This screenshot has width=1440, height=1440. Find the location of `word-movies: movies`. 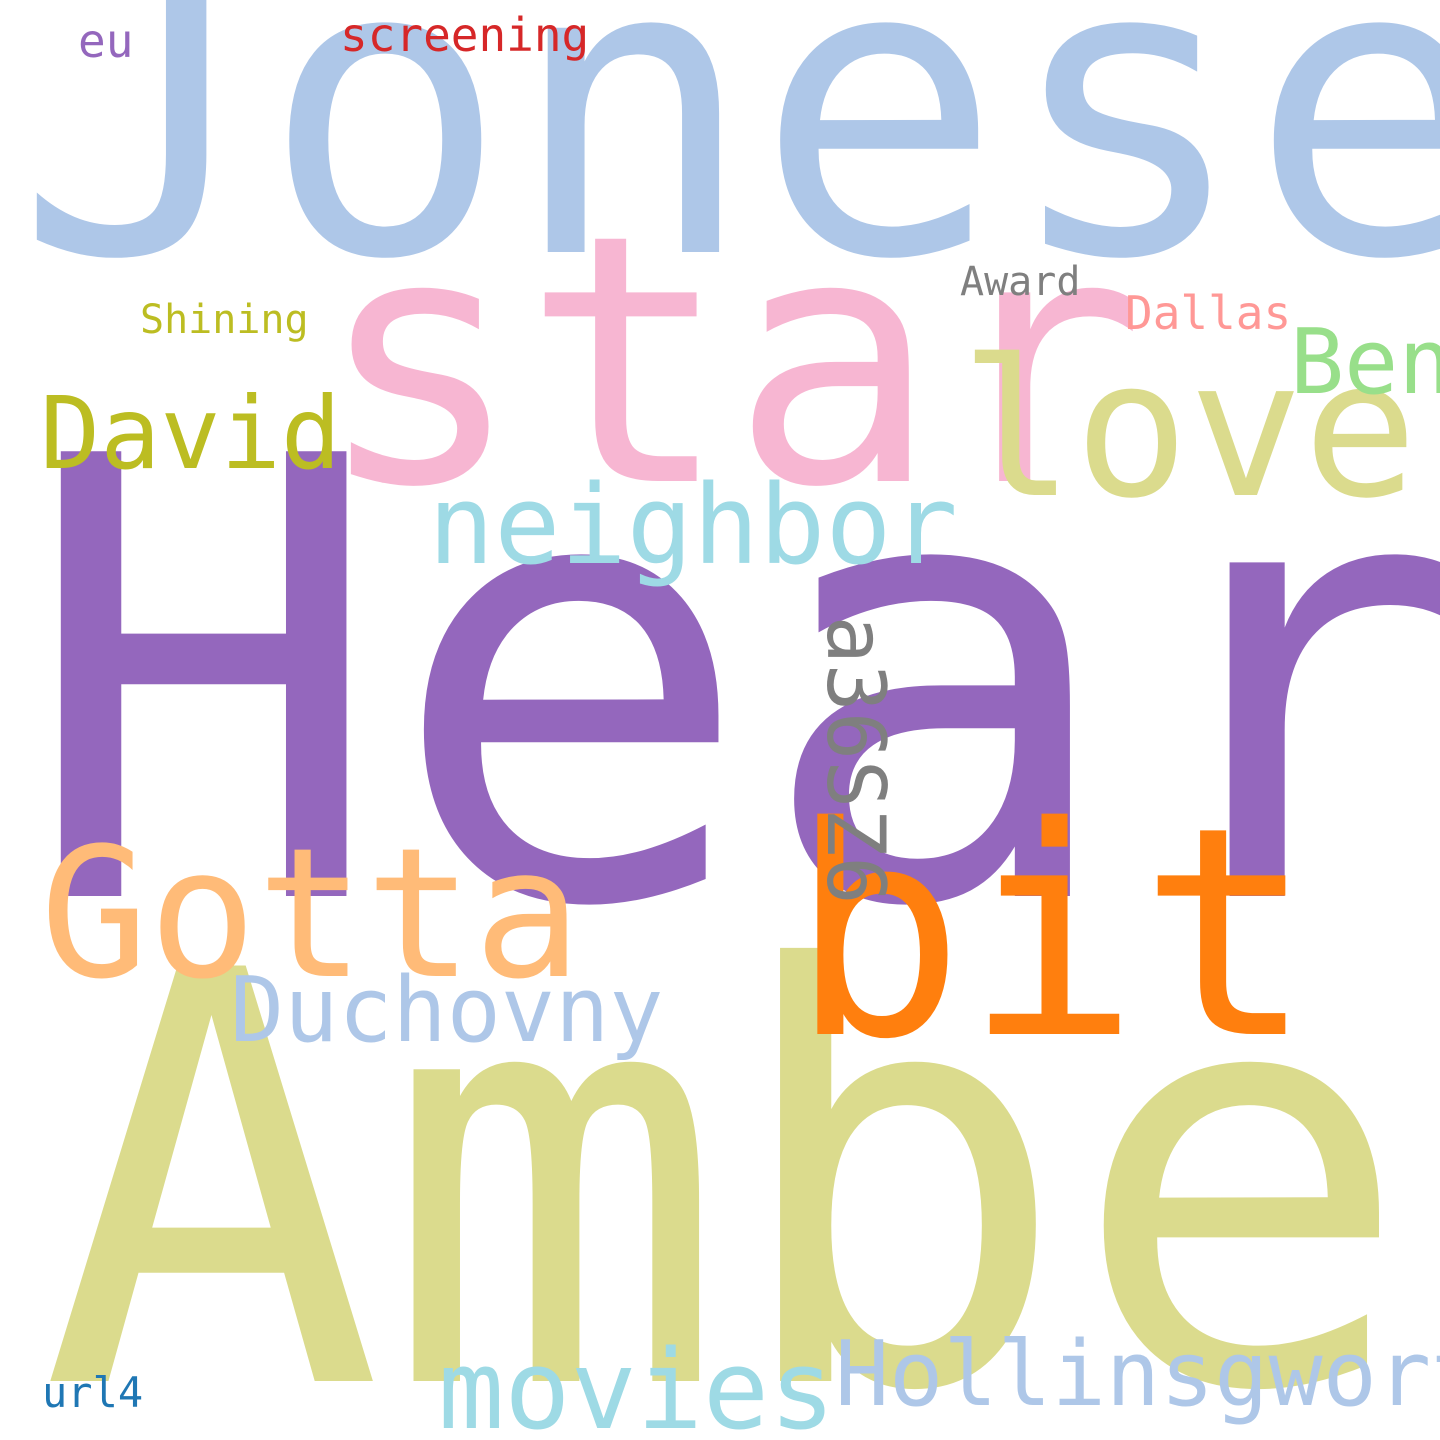

word-movies: movies is located at coordinates (637, 1383).